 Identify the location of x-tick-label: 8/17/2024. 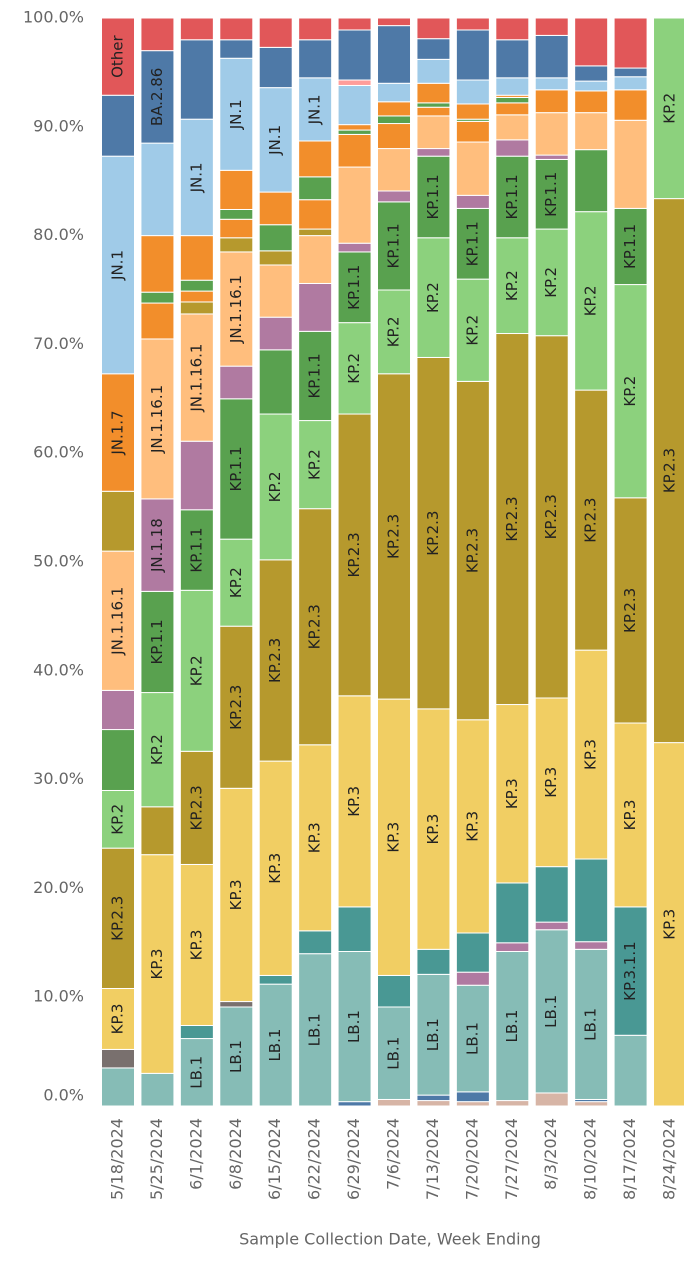
(629, 1159).